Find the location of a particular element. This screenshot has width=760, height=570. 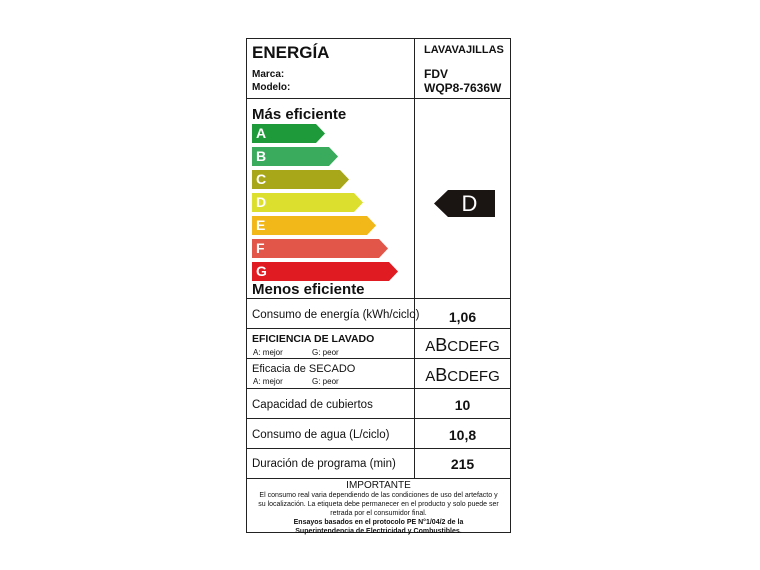

energy-consumption-label: Consumo de energía (kWh/ciclo) is located at coordinates (336, 315).